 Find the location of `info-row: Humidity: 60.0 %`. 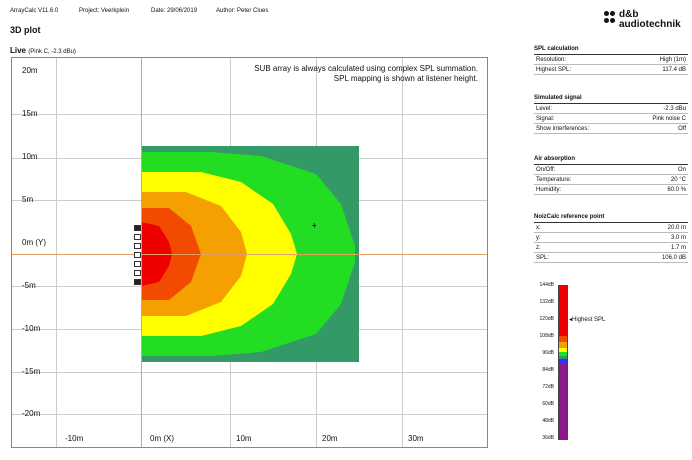

info-row: Humidity: 60.0 % is located at coordinates (611, 190).